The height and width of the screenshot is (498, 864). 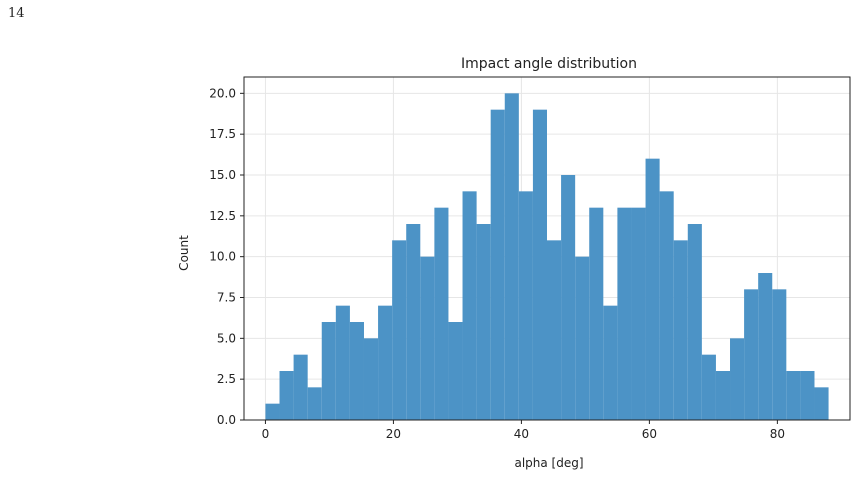 What do you see at coordinates (226, 420) in the screenshot?
I see `y-tick-label: 0.0` at bounding box center [226, 420].